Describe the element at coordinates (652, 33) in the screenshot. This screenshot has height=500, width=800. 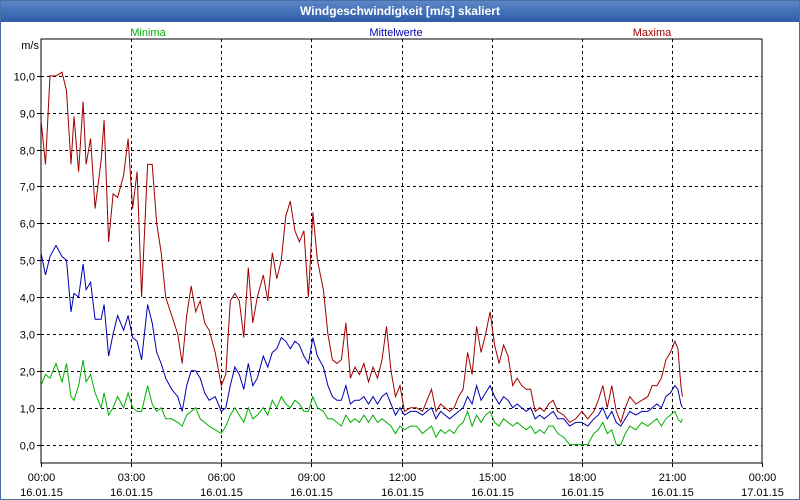
I see `legend-maxima: Maxima` at that location.